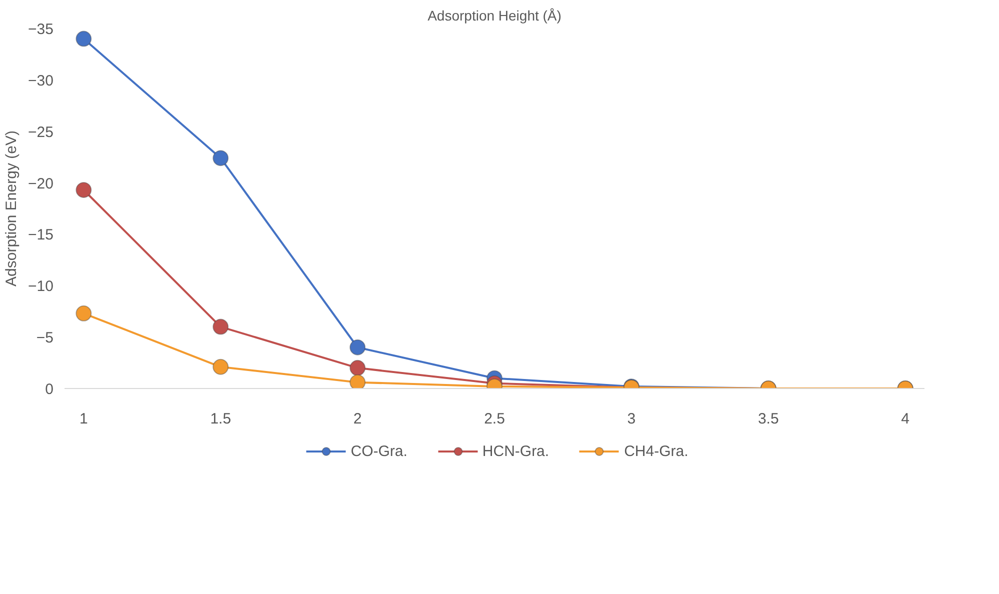 The height and width of the screenshot is (594, 999). What do you see at coordinates (631, 419) in the screenshot?
I see `x-tick-label: 3` at bounding box center [631, 419].